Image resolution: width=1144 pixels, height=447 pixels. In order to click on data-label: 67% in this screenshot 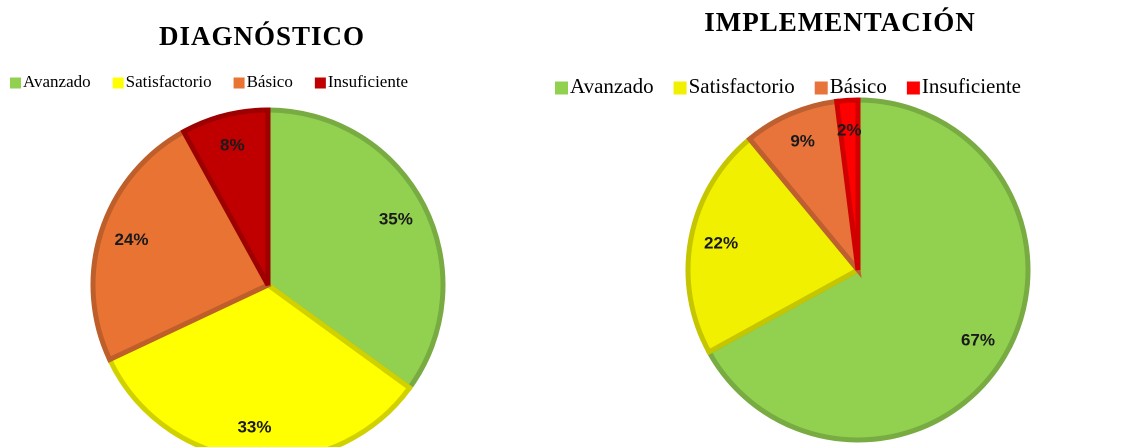, I will do `click(978, 339)`.